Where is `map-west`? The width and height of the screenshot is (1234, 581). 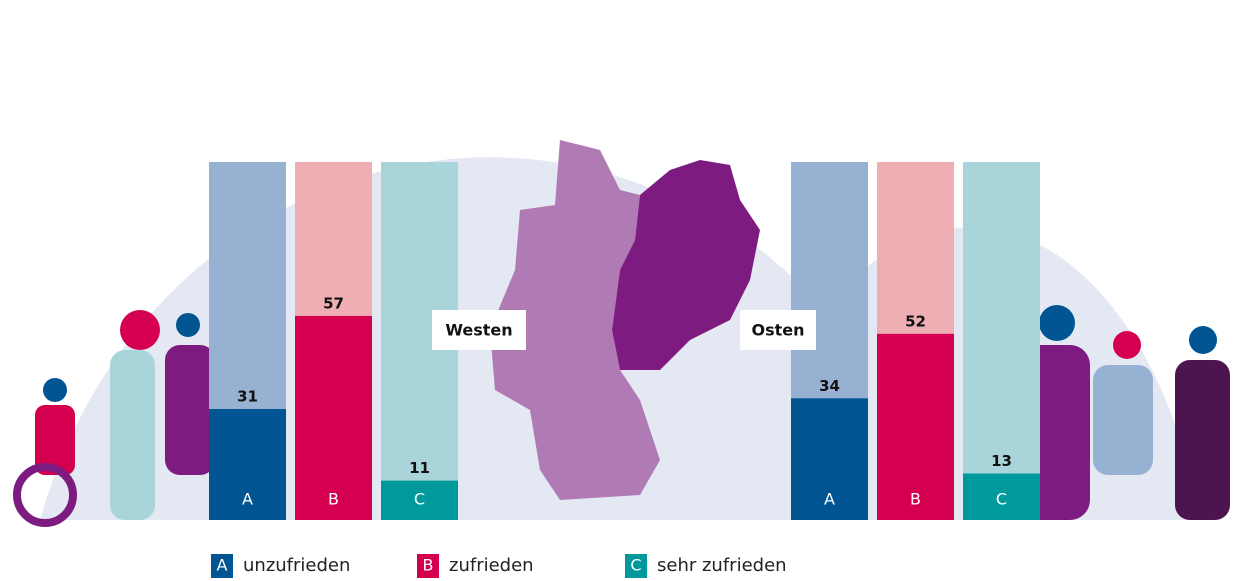 map-west is located at coordinates (575, 320).